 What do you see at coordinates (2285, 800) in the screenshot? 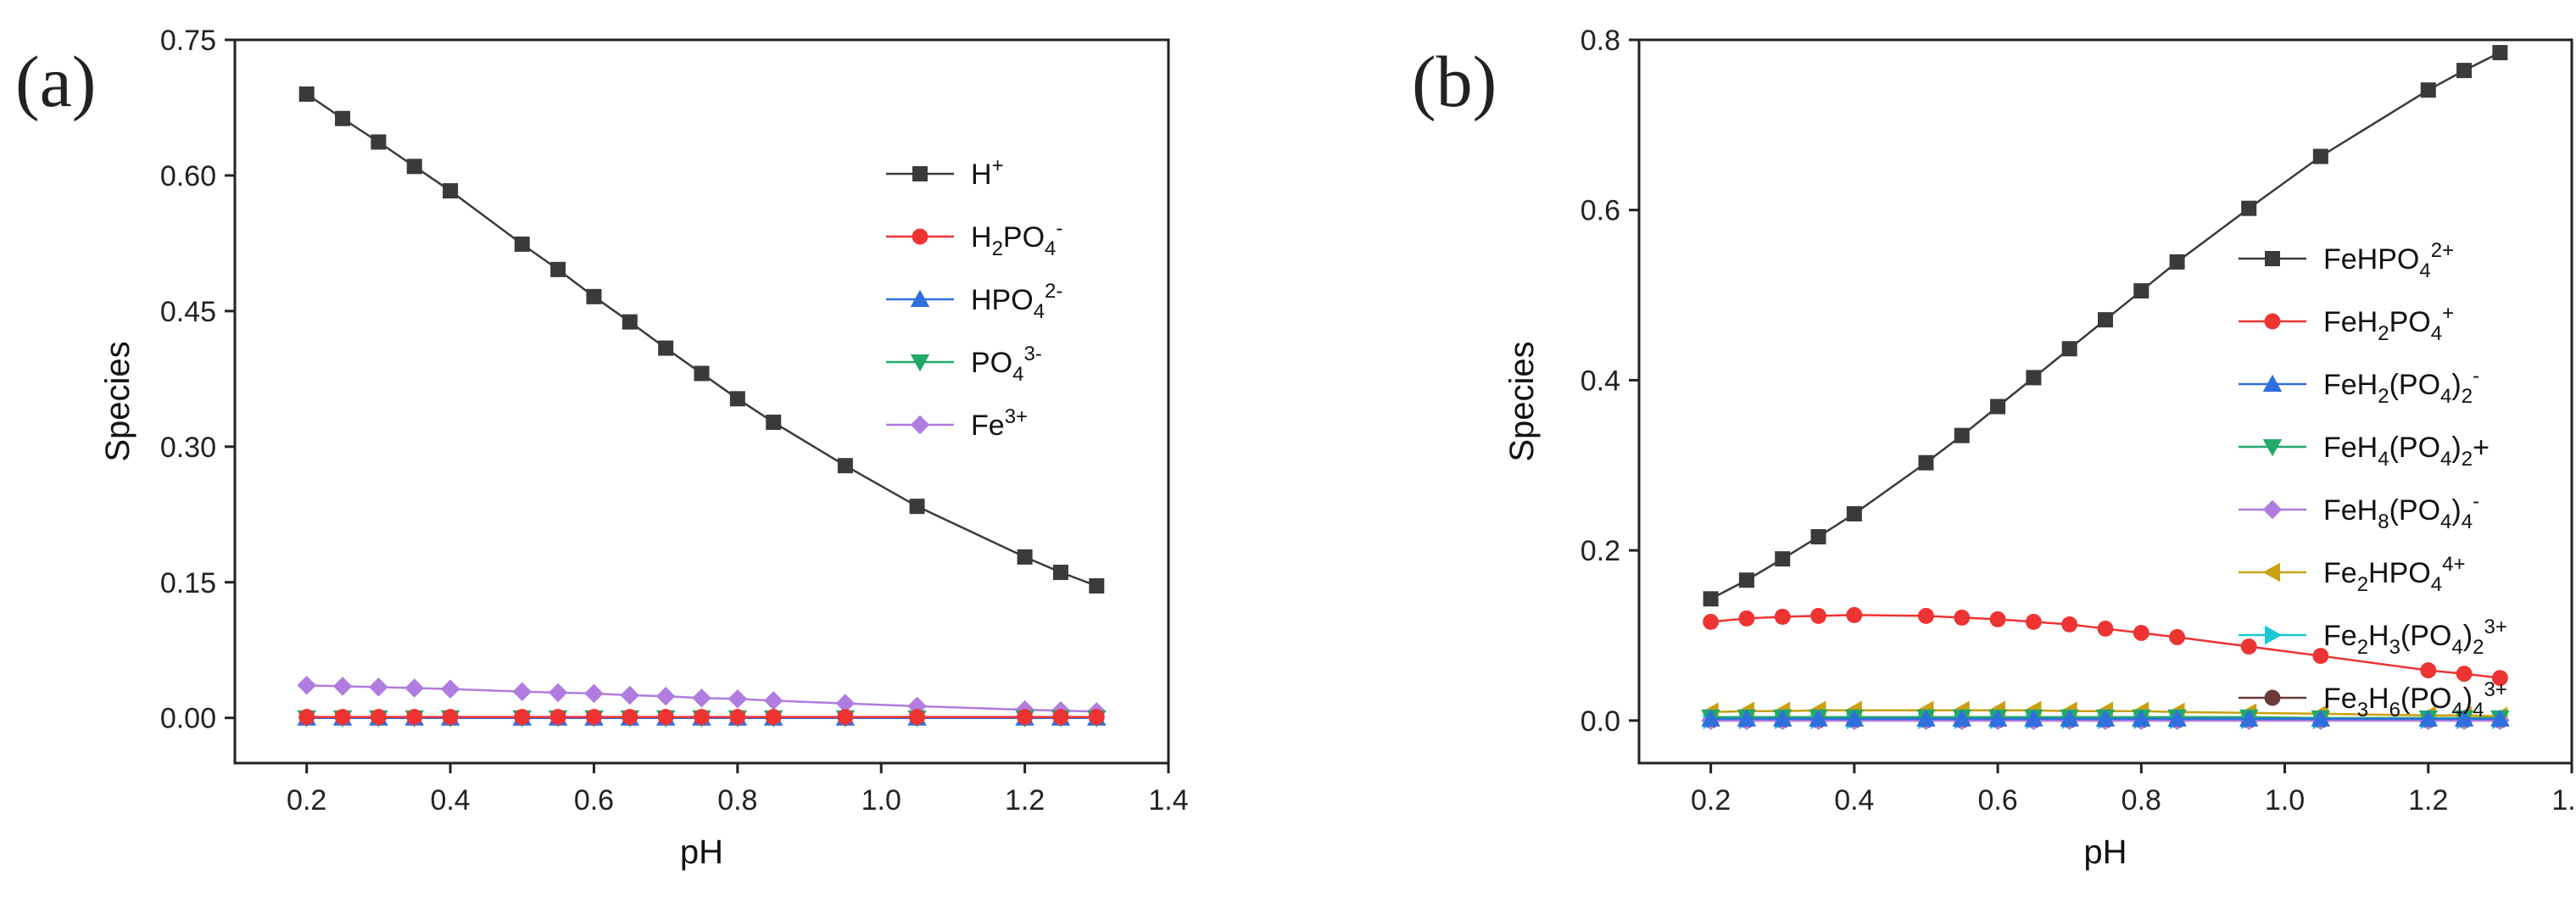
I see `x-tick-label: 1.0` at bounding box center [2285, 800].